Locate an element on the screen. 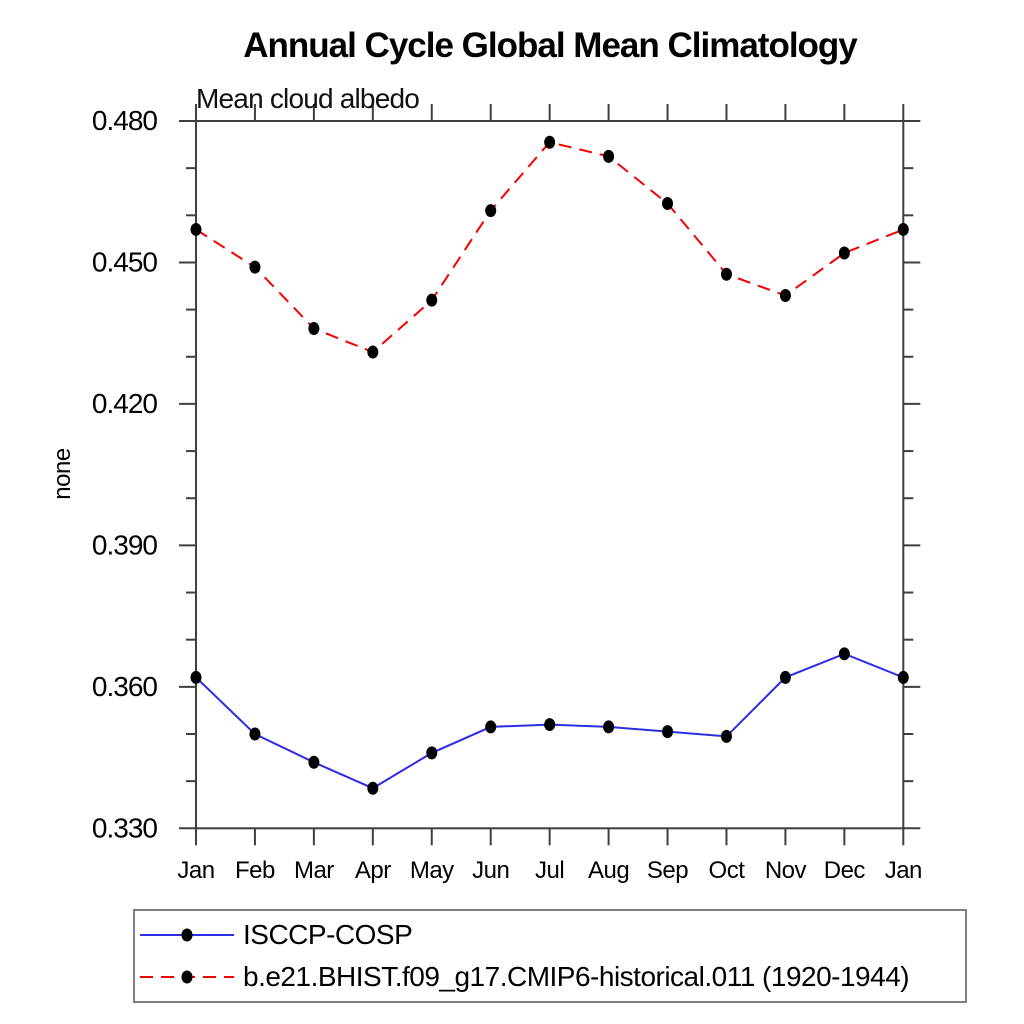  x-tick-label: Dec is located at coordinates (845, 870).